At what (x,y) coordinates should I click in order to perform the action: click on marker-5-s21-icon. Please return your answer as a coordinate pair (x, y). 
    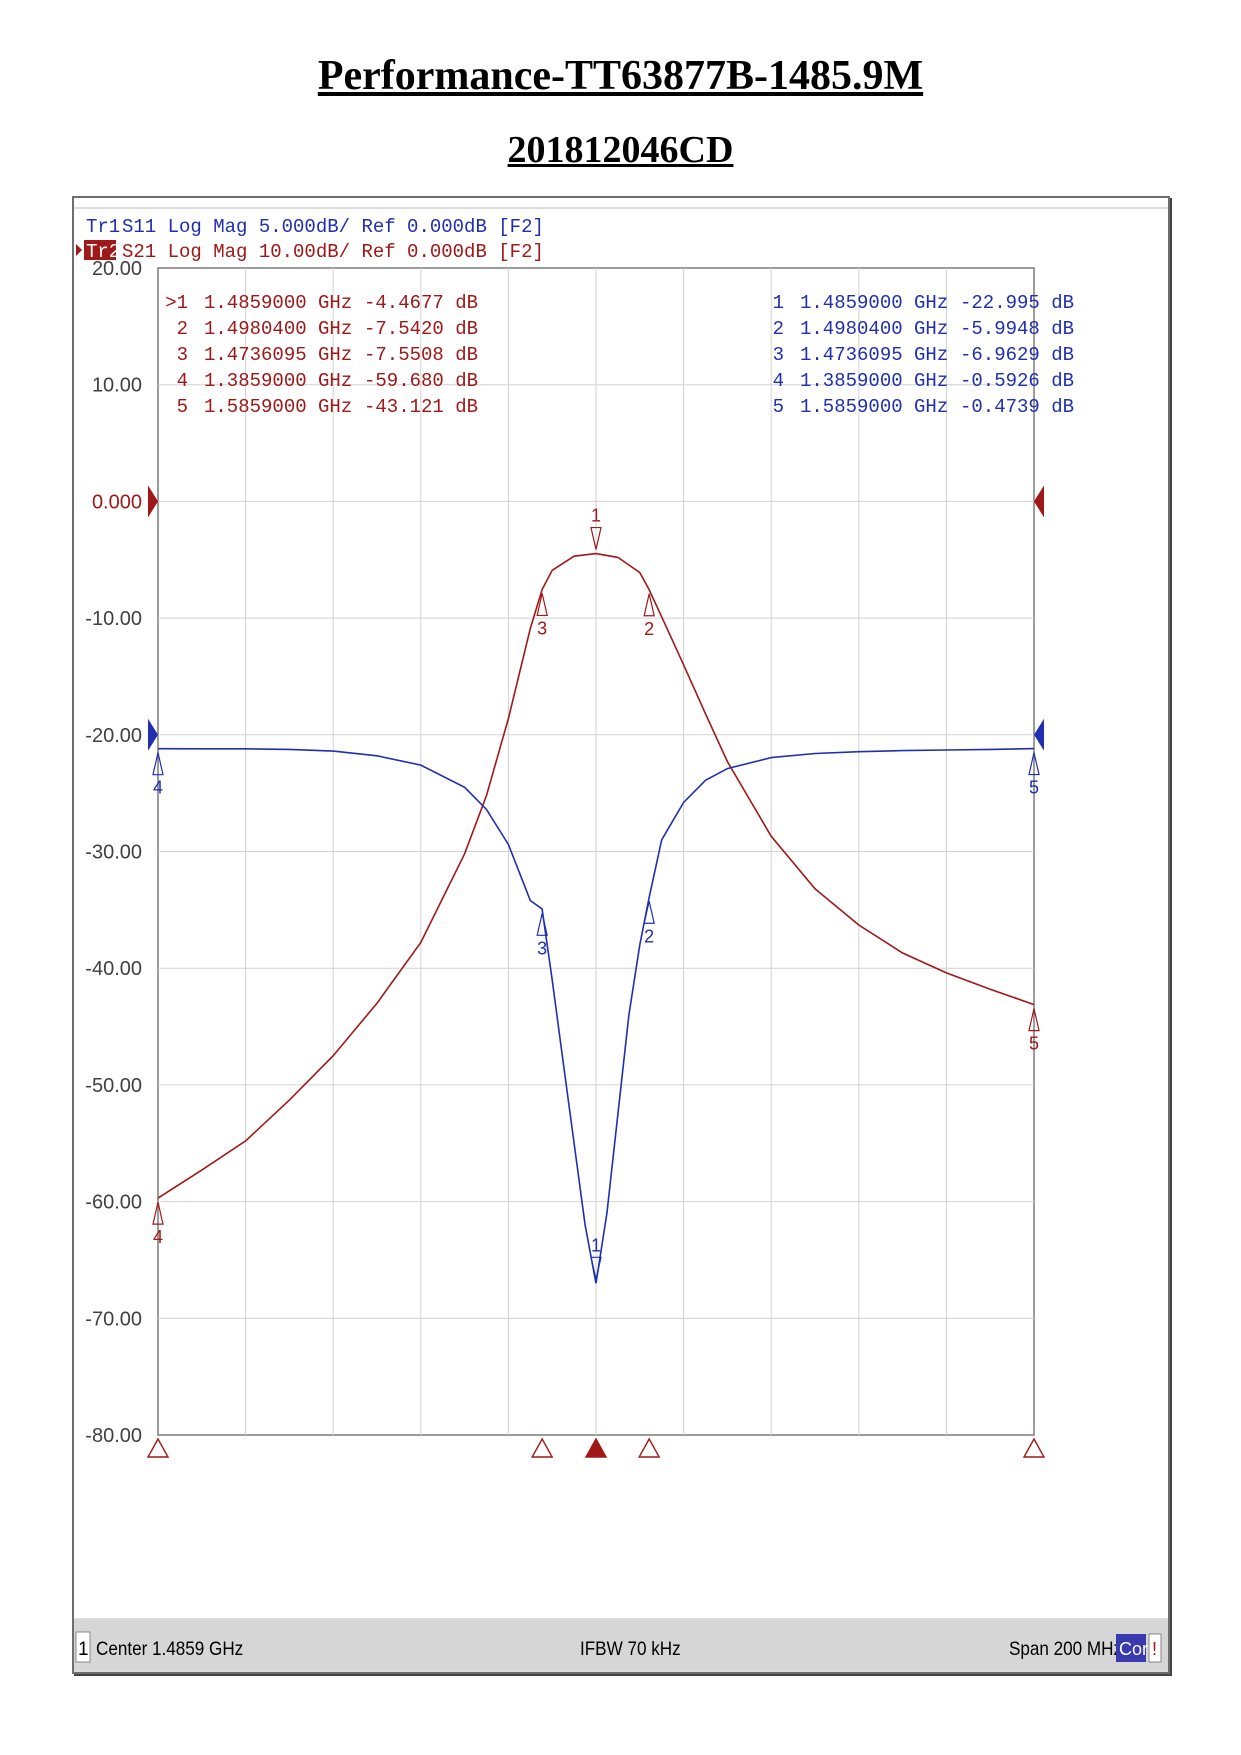
    Looking at the image, I should click on (1034, 1020).